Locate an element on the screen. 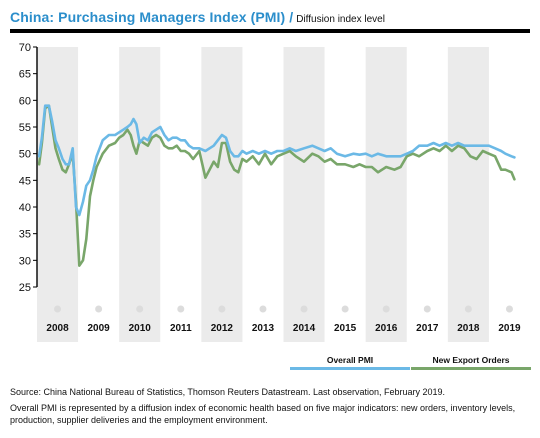  x-tick-label-2013: 2013 is located at coordinates (263, 328).